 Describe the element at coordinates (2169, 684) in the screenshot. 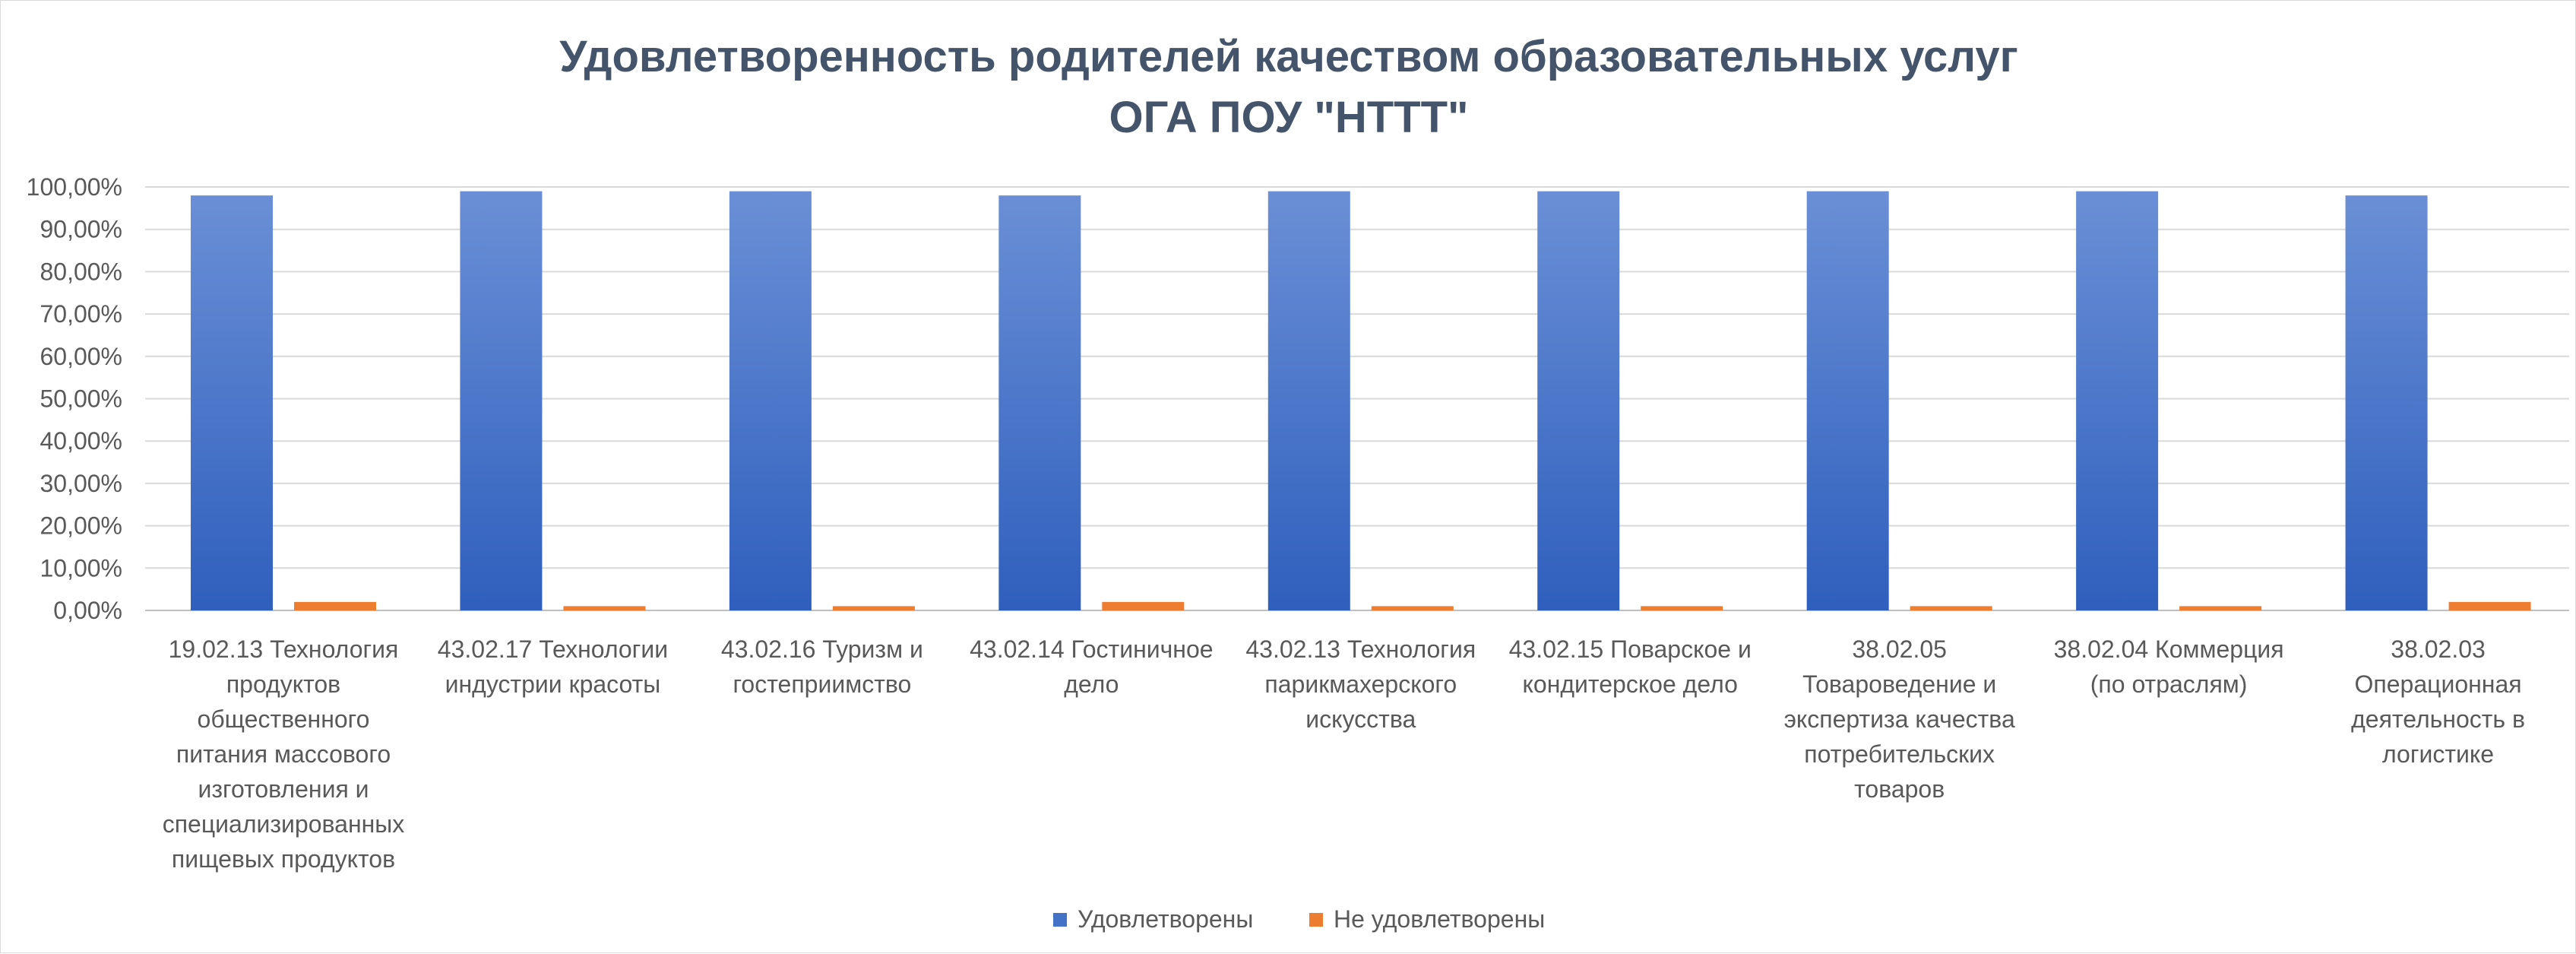

I see `x-category-label-line: (по отраслям)` at that location.